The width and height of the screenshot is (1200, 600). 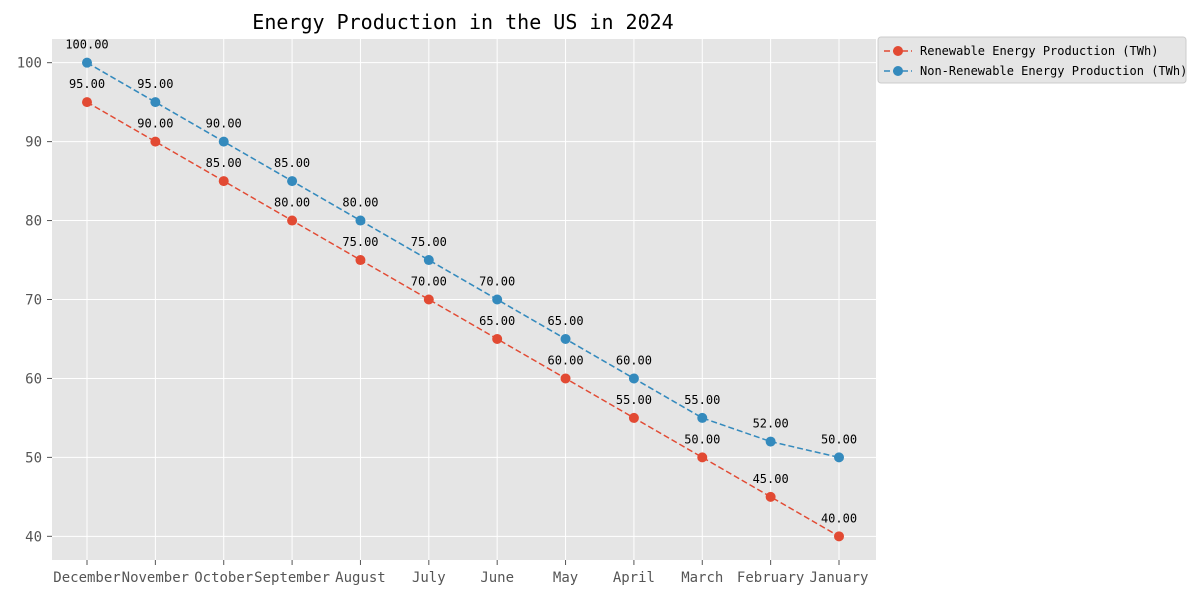 I want to click on data-label: 45.00, so click(x=771, y=479).